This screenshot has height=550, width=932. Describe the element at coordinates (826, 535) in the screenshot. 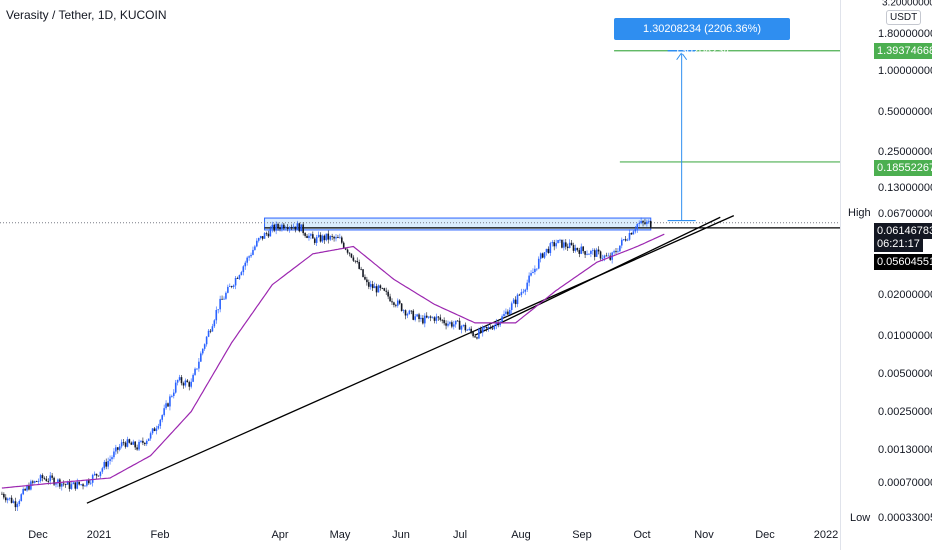

I see `x-tick: 2022` at that location.